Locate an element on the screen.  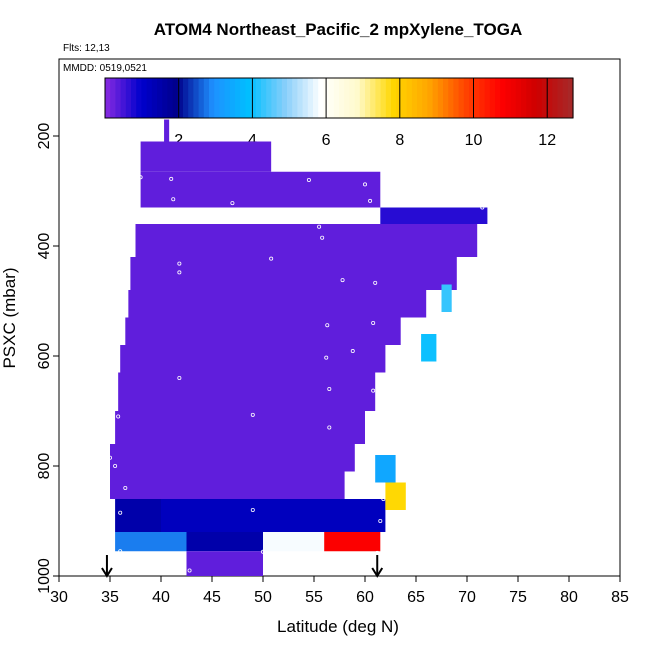
colorbar-frame is located at coordinates (339, 98).